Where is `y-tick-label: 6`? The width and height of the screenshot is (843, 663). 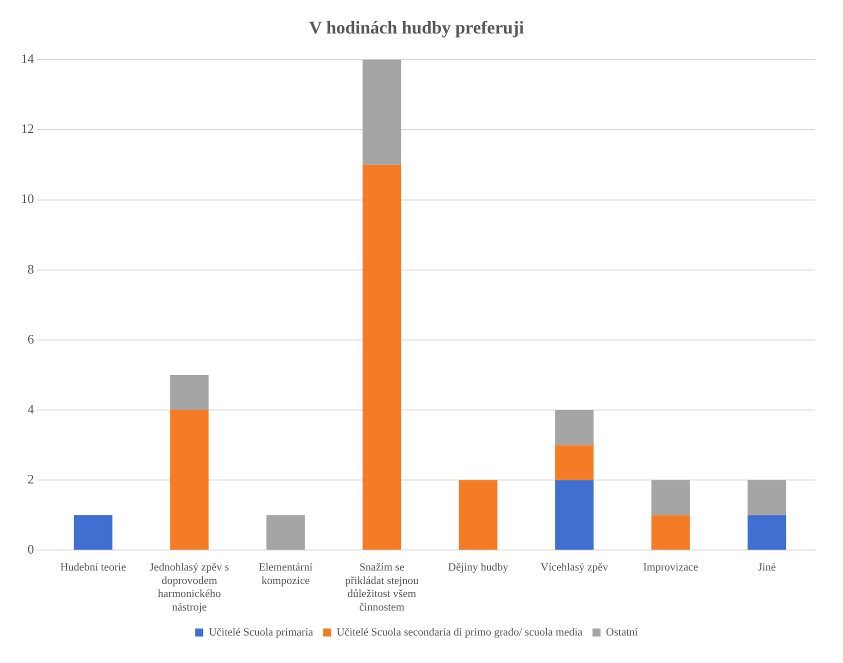
y-tick-label: 6 is located at coordinates (31, 338).